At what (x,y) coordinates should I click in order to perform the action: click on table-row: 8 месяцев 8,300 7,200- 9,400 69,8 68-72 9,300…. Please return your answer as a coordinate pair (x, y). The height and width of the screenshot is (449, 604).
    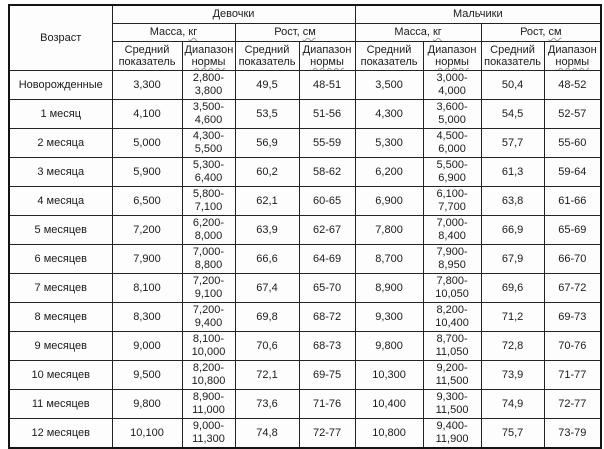
    Looking at the image, I should click on (305, 317).